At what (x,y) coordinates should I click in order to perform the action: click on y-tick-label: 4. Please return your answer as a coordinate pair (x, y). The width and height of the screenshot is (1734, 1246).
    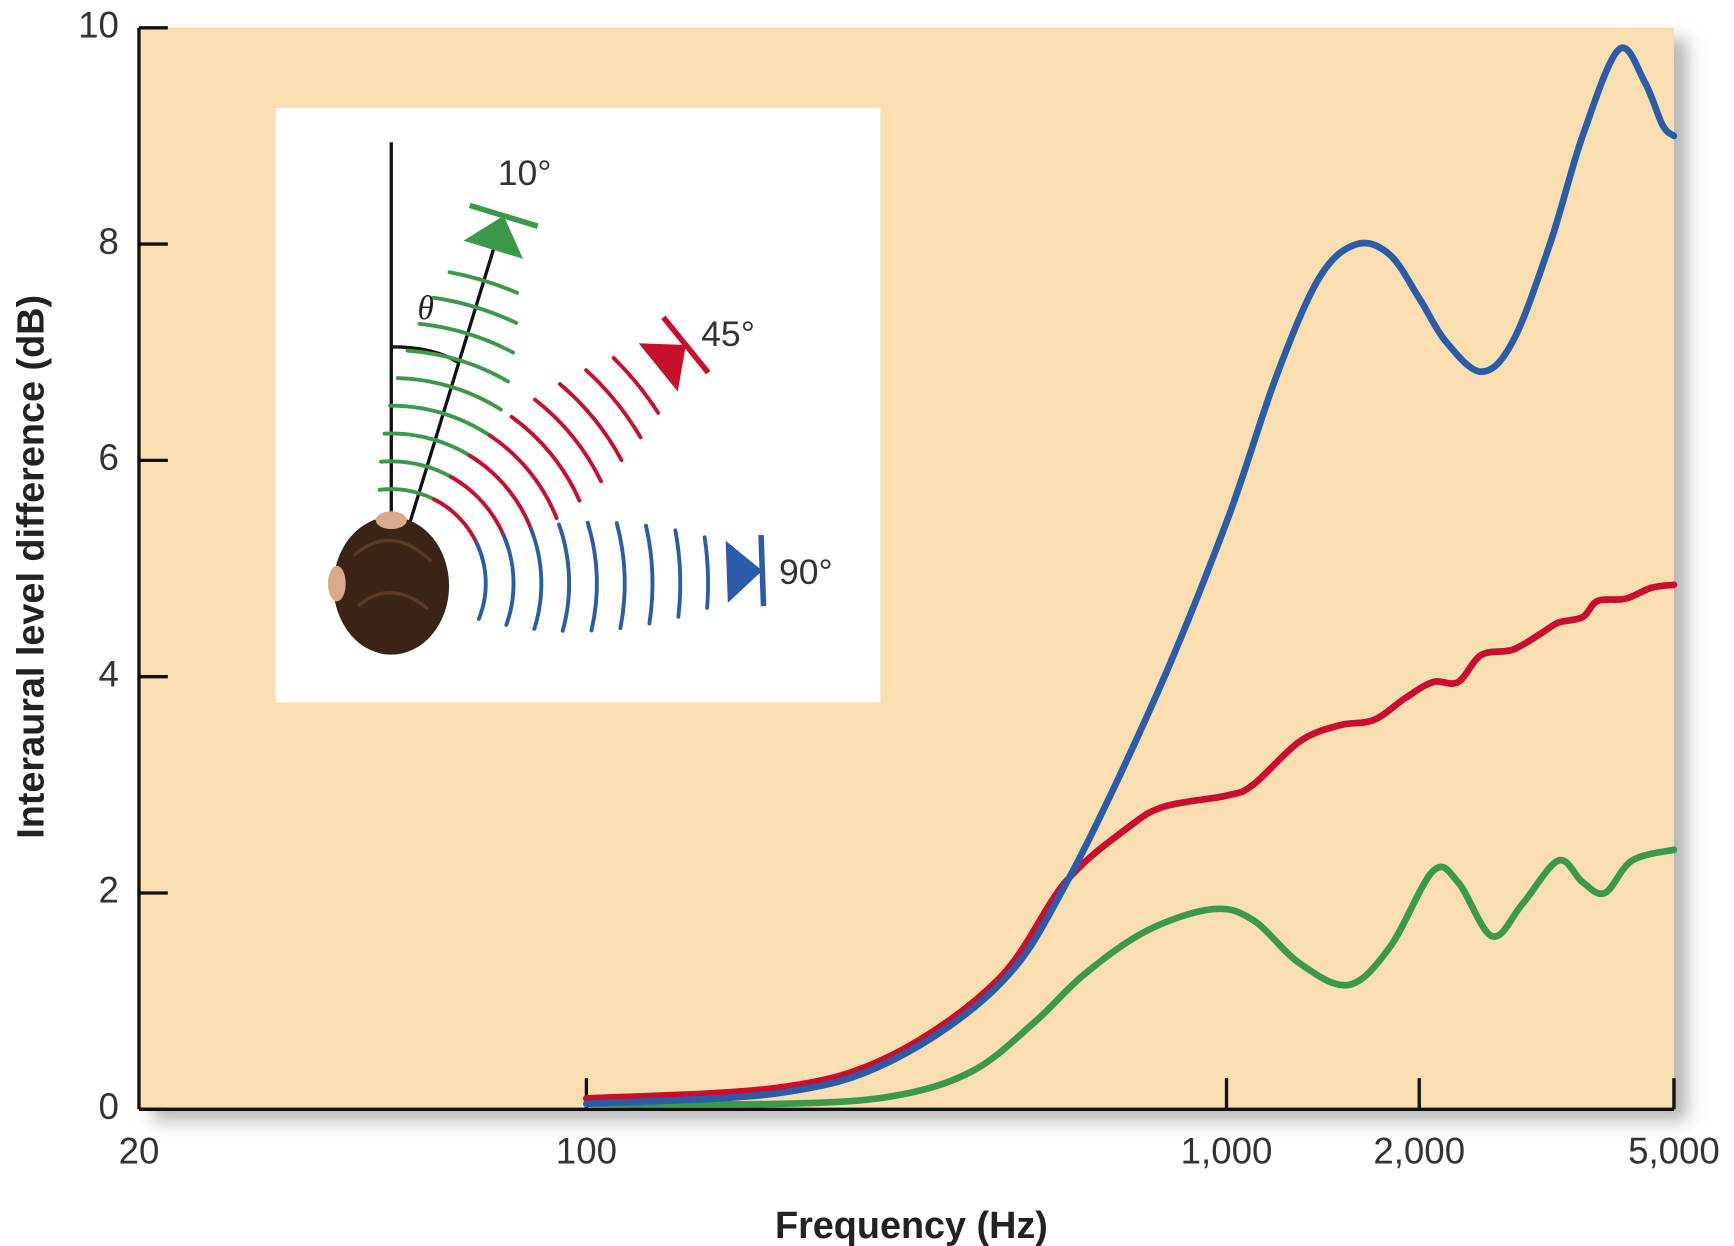
    Looking at the image, I should click on (109, 673).